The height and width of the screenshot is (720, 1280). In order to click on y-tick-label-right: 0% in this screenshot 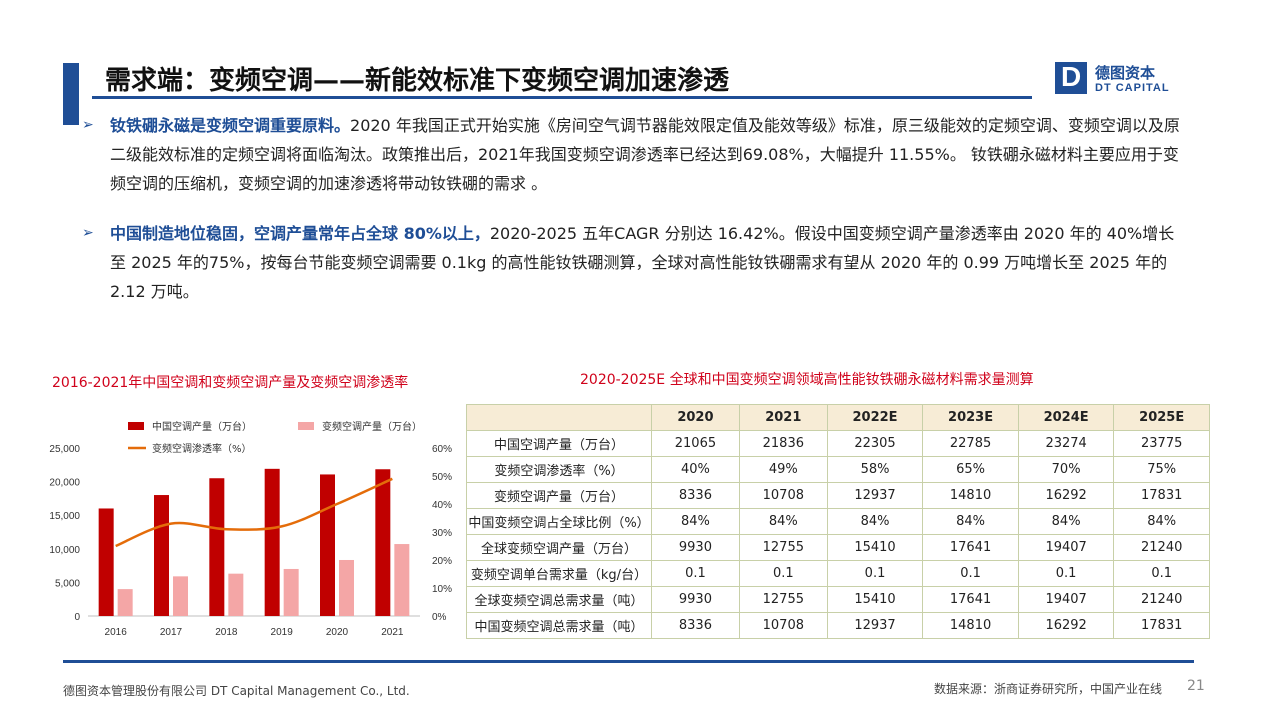, I will do `click(439, 617)`.